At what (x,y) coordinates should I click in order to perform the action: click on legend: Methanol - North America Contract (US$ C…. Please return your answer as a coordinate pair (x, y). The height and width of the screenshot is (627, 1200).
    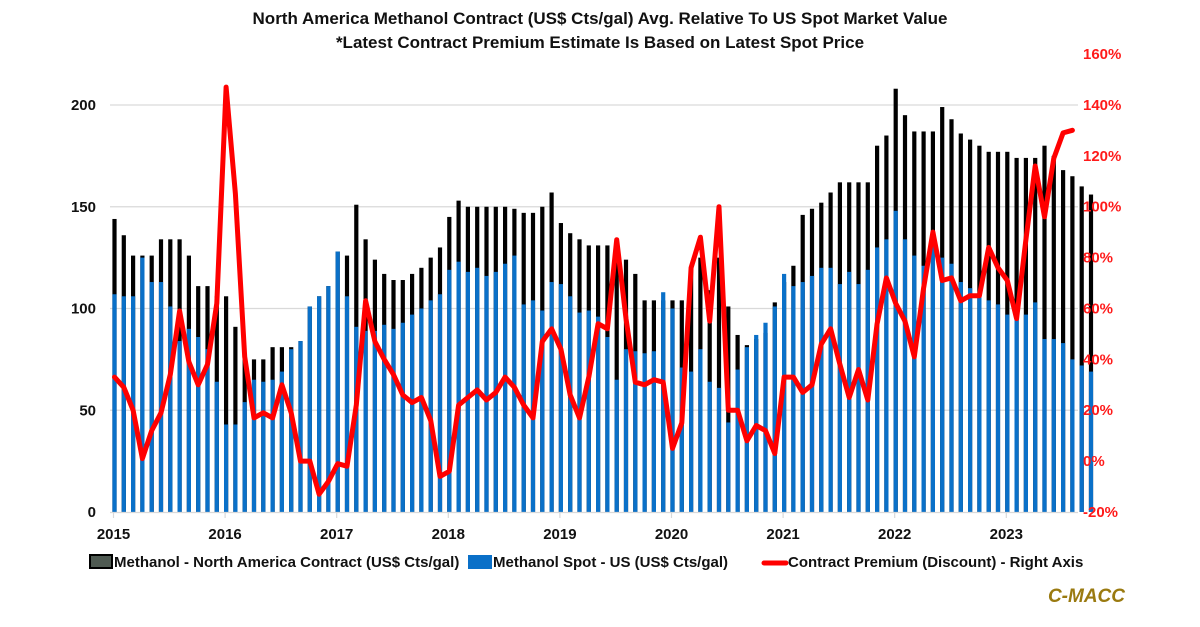
    Looking at the image, I should click on (586, 562).